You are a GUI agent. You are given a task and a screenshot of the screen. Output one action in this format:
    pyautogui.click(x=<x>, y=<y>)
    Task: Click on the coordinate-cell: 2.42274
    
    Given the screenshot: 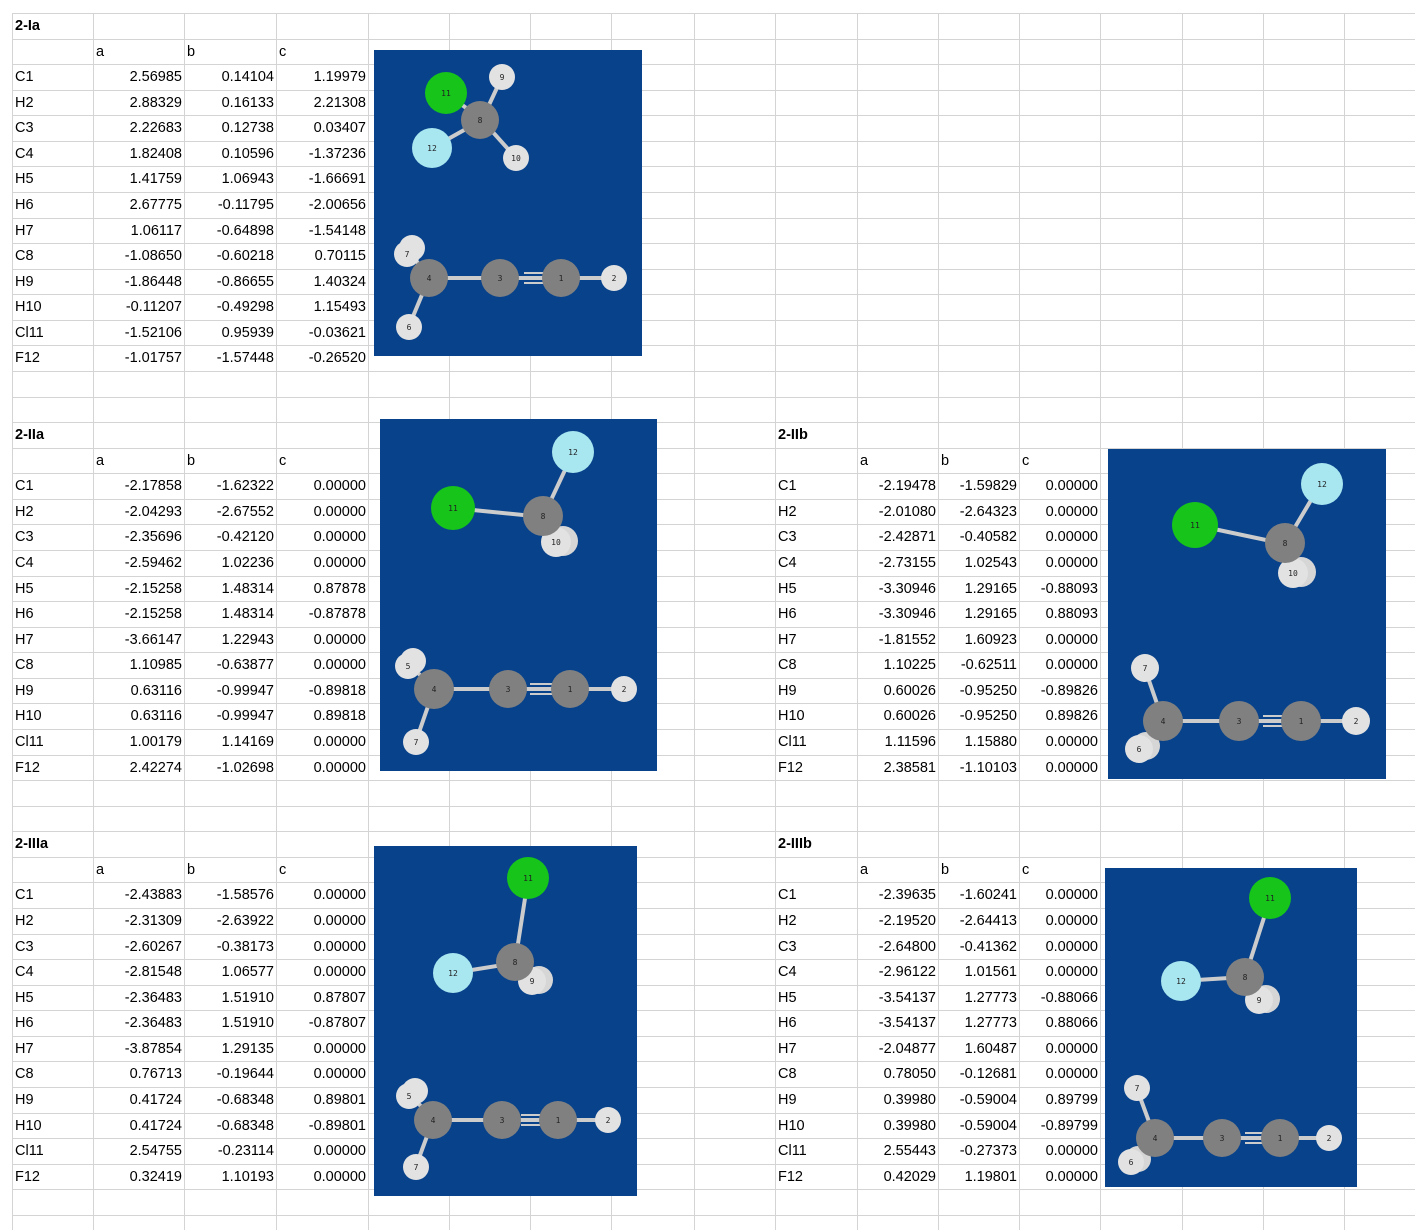 What is the action you would take?
    pyautogui.click(x=155, y=768)
    